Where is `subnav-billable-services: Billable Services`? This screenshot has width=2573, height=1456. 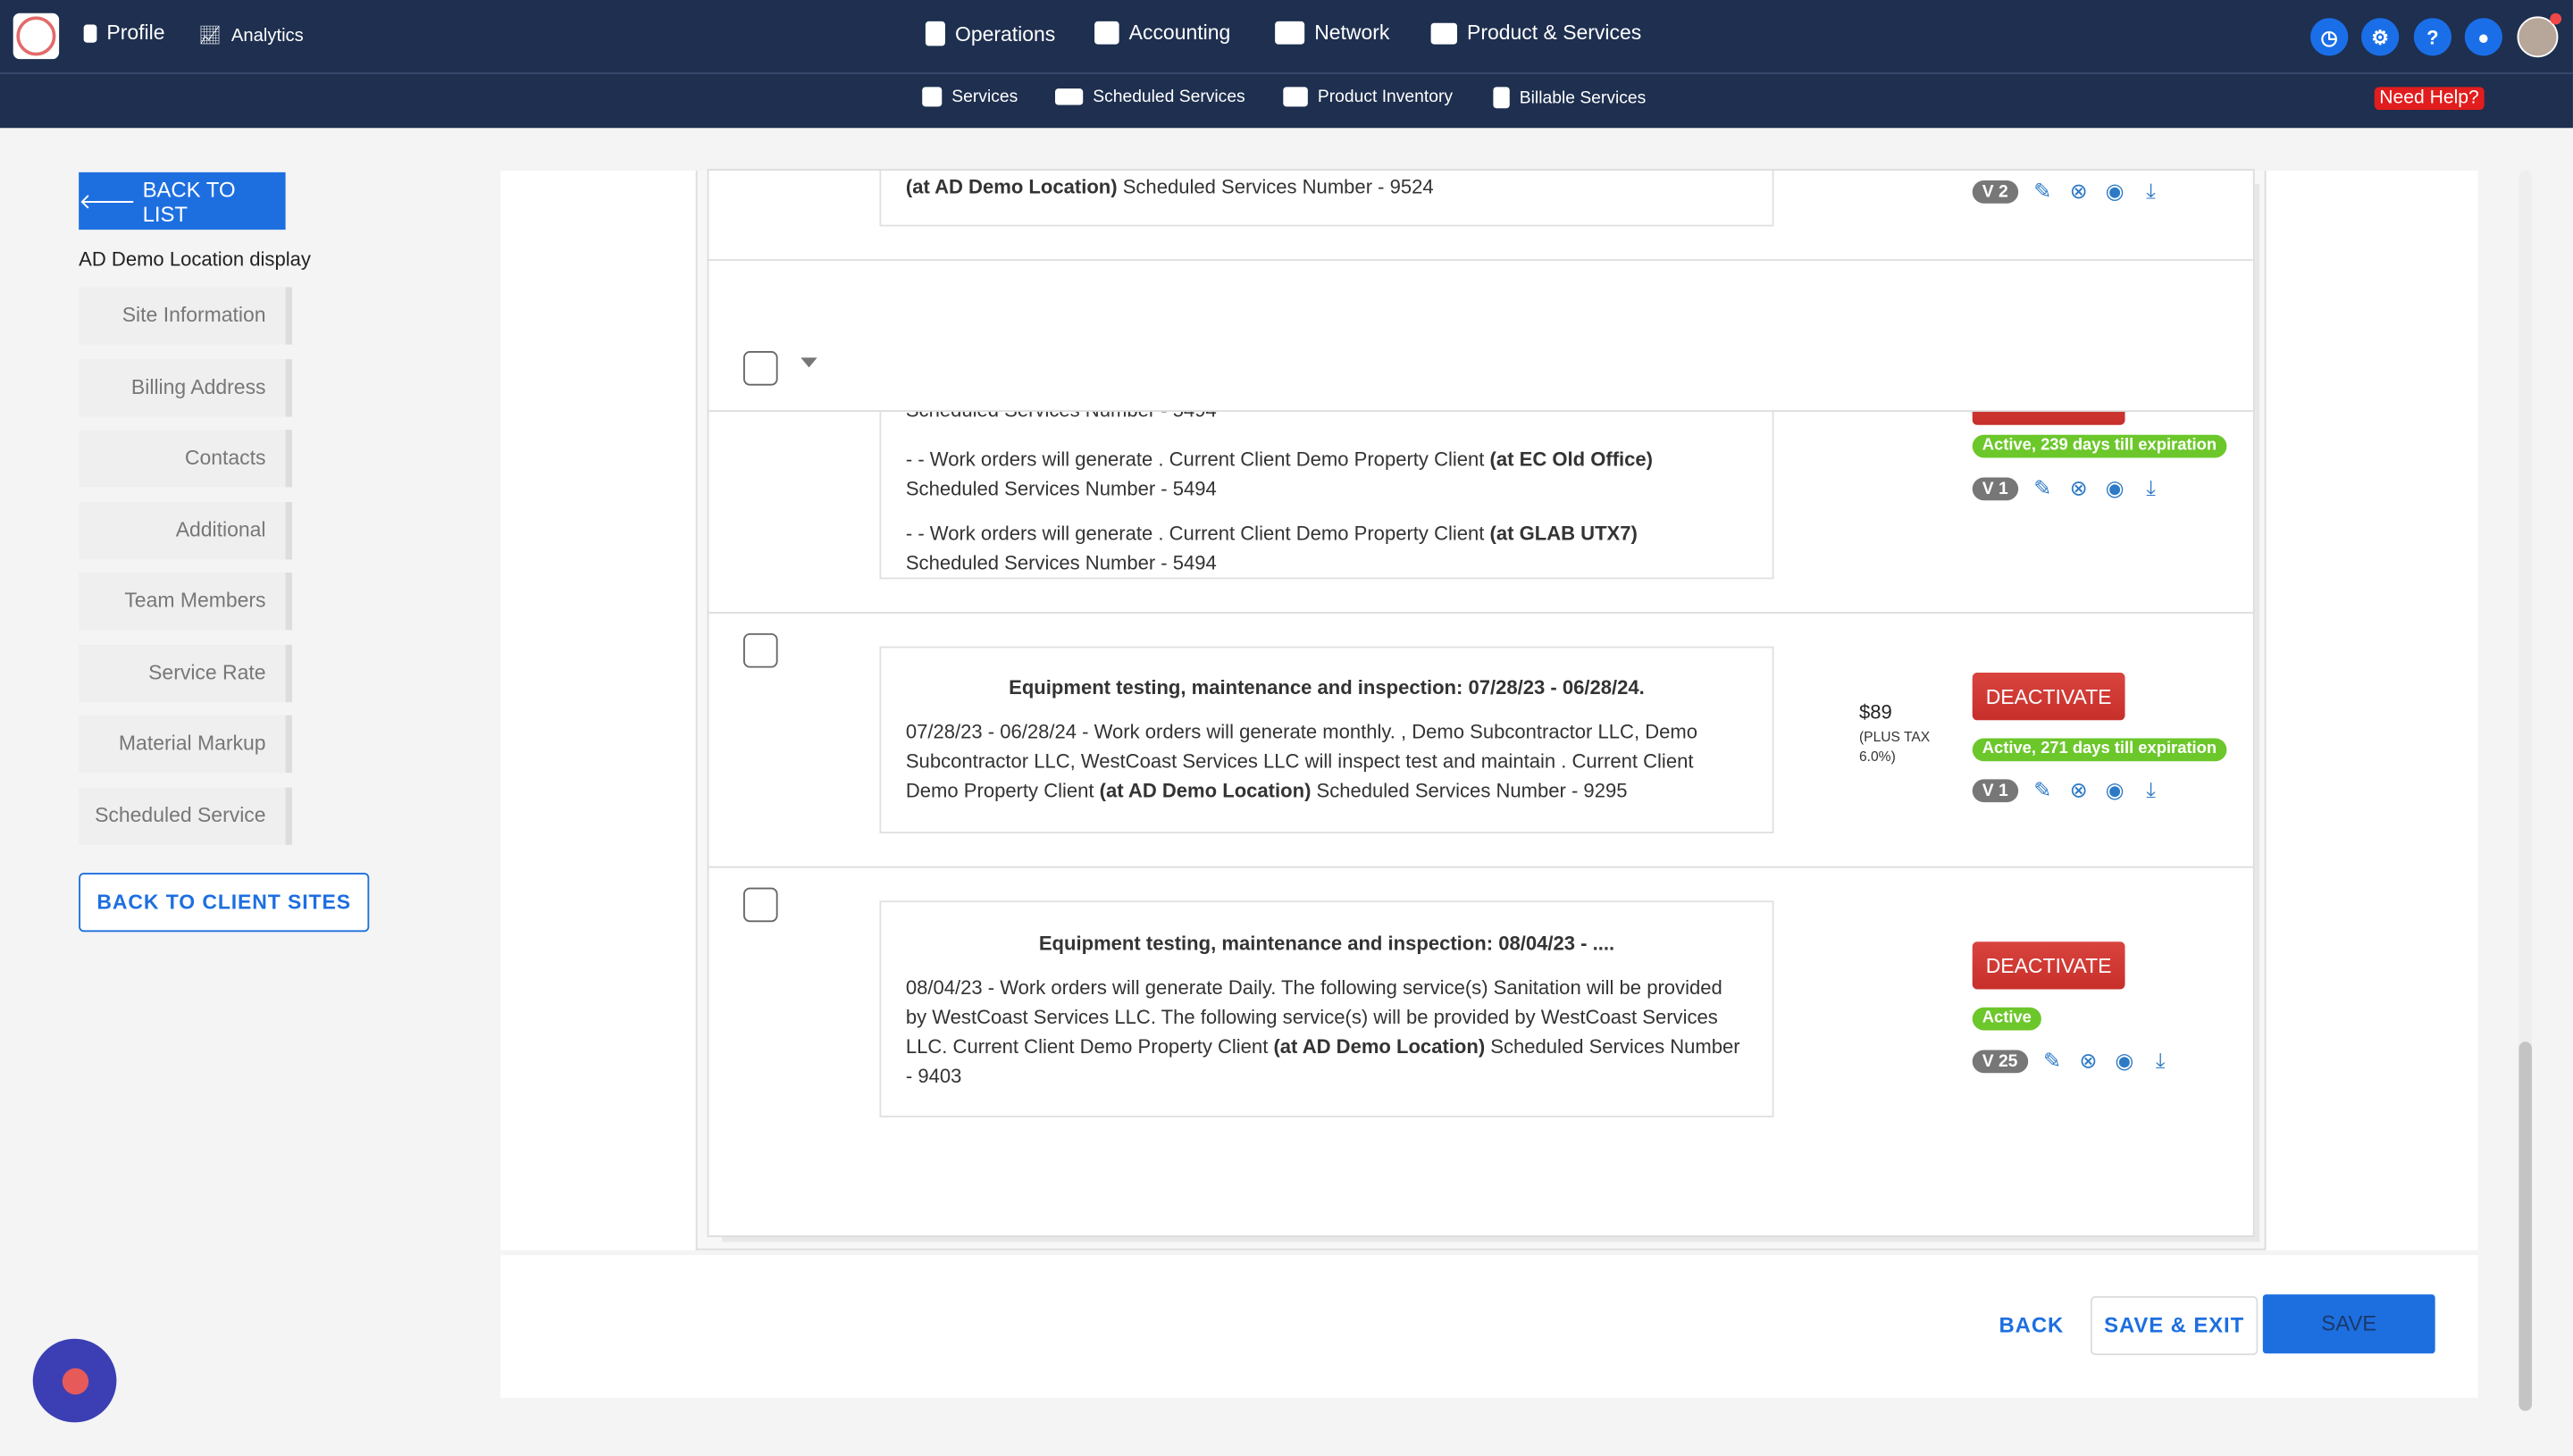 subnav-billable-services: Billable Services is located at coordinates (1569, 98).